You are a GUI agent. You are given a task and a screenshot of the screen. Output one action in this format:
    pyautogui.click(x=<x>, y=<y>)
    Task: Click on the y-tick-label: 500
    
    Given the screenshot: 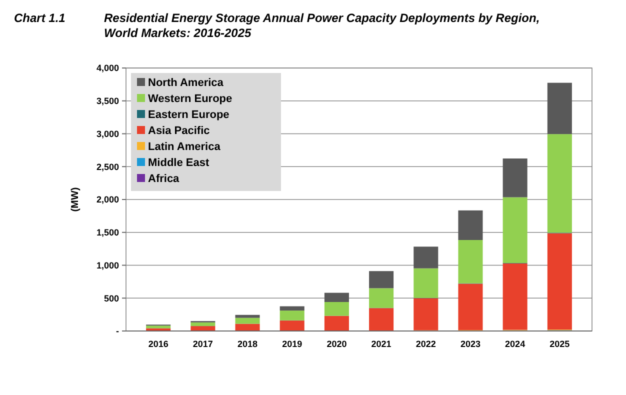 What is the action you would take?
    pyautogui.click(x=111, y=298)
    